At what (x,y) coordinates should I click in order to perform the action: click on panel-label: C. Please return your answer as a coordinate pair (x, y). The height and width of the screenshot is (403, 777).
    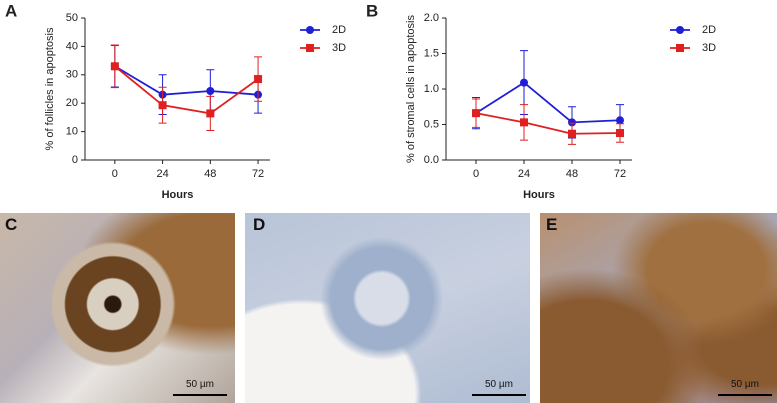
    Looking at the image, I should click on (11, 224).